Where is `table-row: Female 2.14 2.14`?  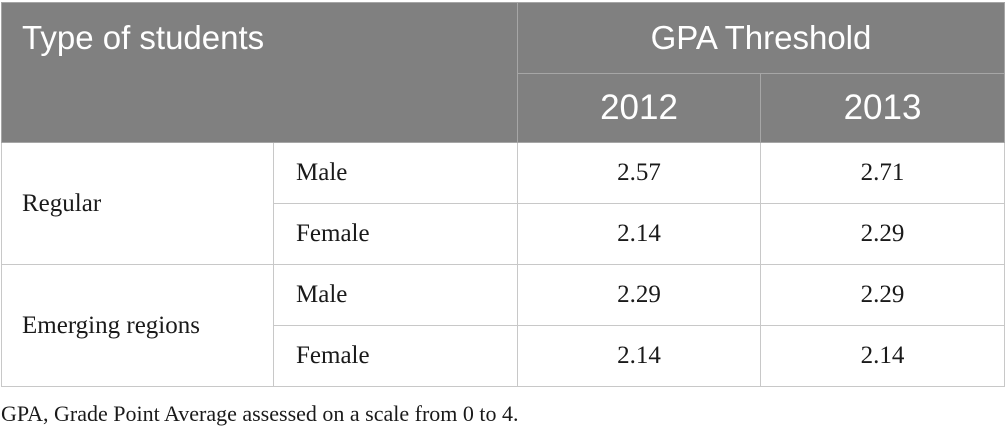
table-row: Female 2.14 2.14 is located at coordinates (503, 356).